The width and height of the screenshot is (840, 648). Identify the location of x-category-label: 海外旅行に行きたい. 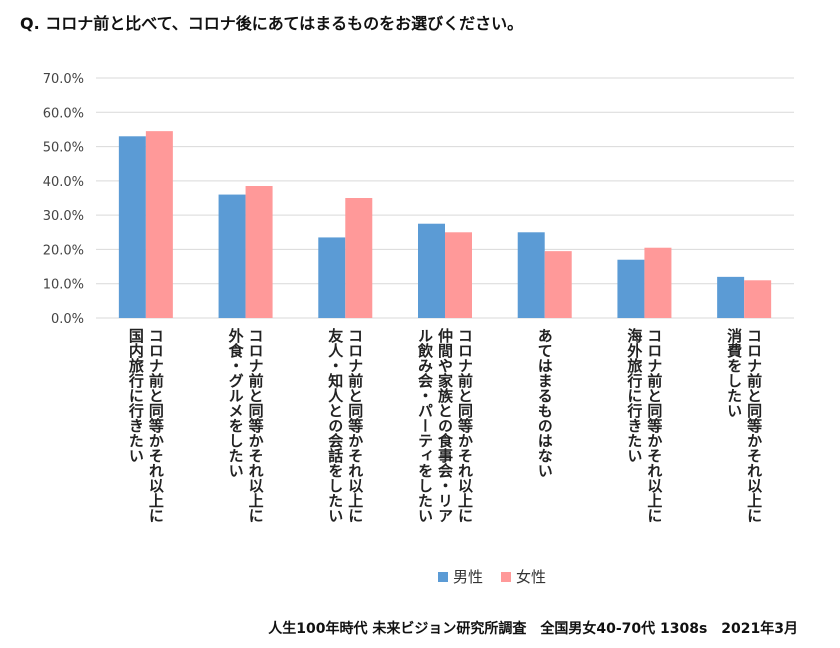
(634, 395).